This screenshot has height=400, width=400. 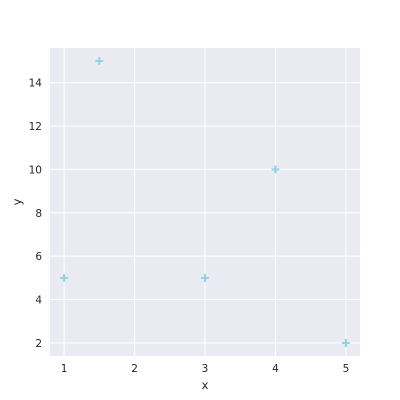 I want to click on y-axis-label: y, so click(x=17, y=201).